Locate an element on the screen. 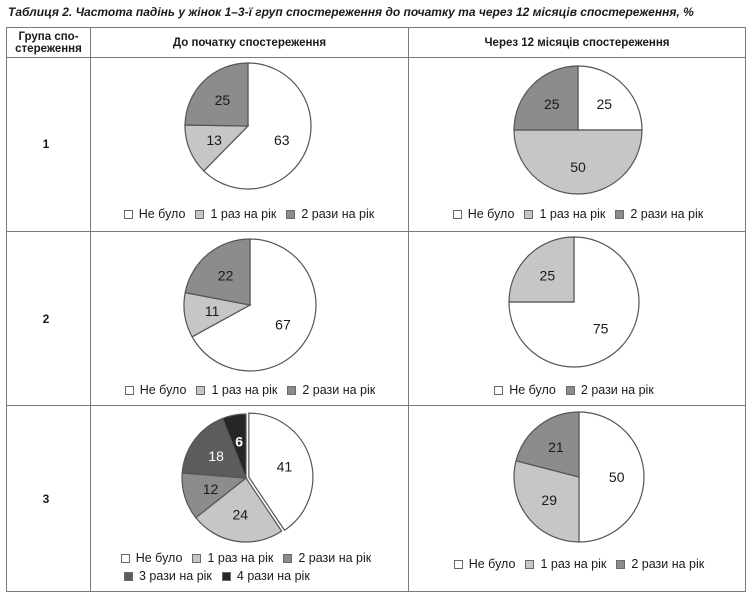 The width and height of the screenshot is (752, 595). pie-chart: 67 11 22 is located at coordinates (250, 305).